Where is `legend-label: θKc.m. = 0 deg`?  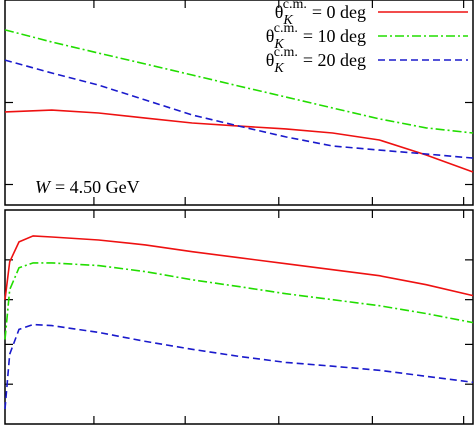
legend-label: θKc.m. = 0 deg is located at coordinates (320, 14).